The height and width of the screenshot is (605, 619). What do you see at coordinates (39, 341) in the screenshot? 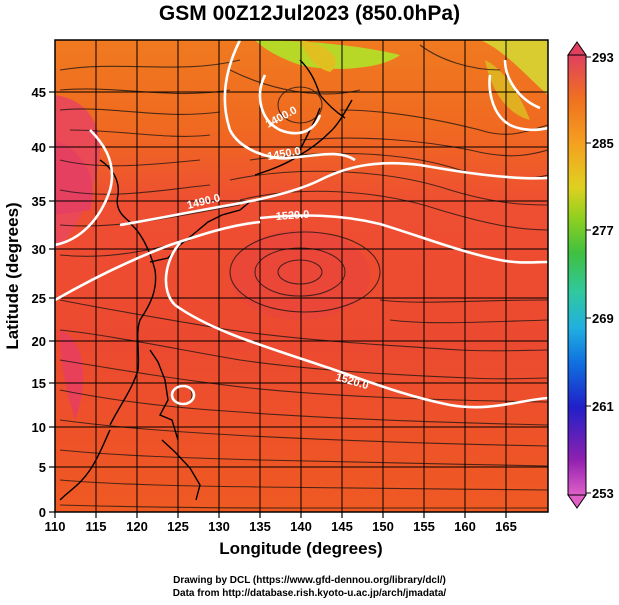
I see `y-tick-label: 20` at bounding box center [39, 341].